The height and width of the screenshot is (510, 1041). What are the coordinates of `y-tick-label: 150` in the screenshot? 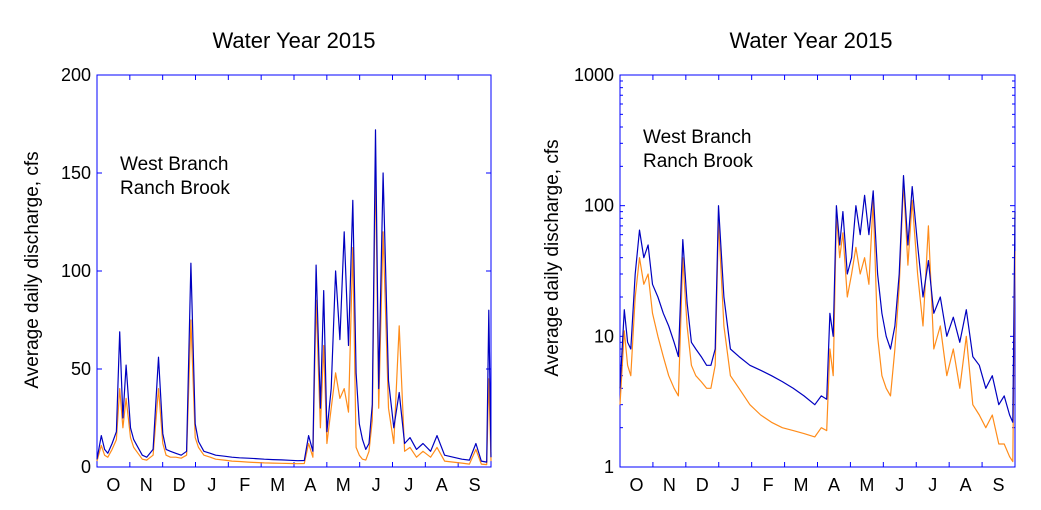 It's located at (76, 173).